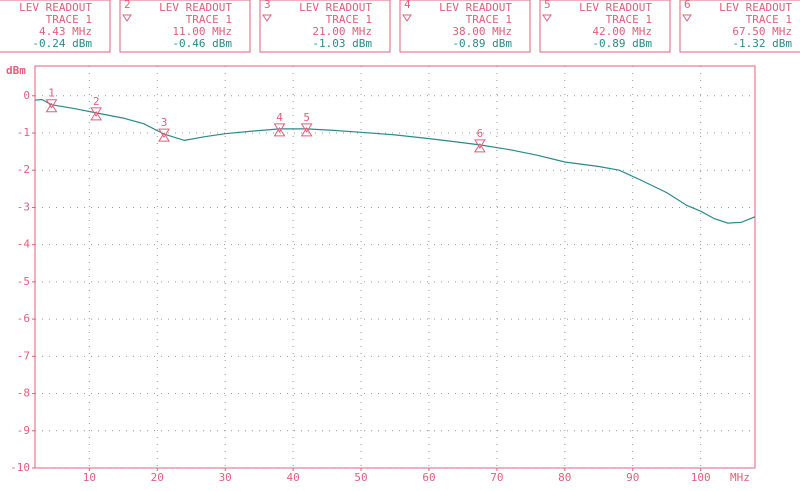 This screenshot has width=800, height=491. What do you see at coordinates (360, 477) in the screenshot?
I see `x-tick-label: 50` at bounding box center [360, 477].